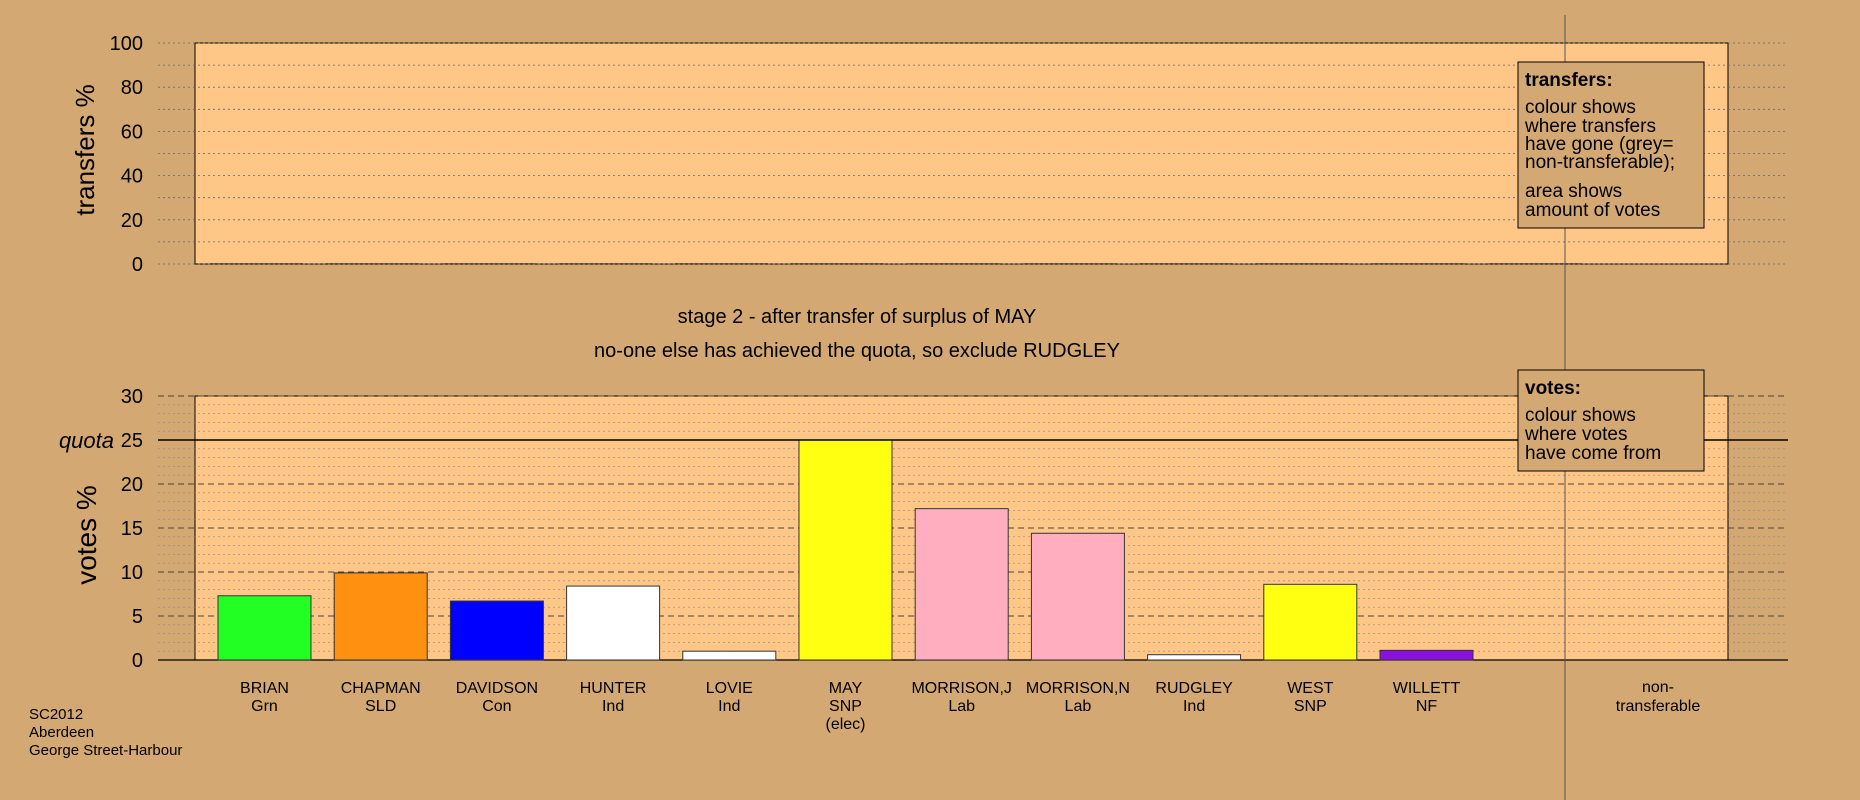  I want to click on votes-legend-box, so click(1611, 420).